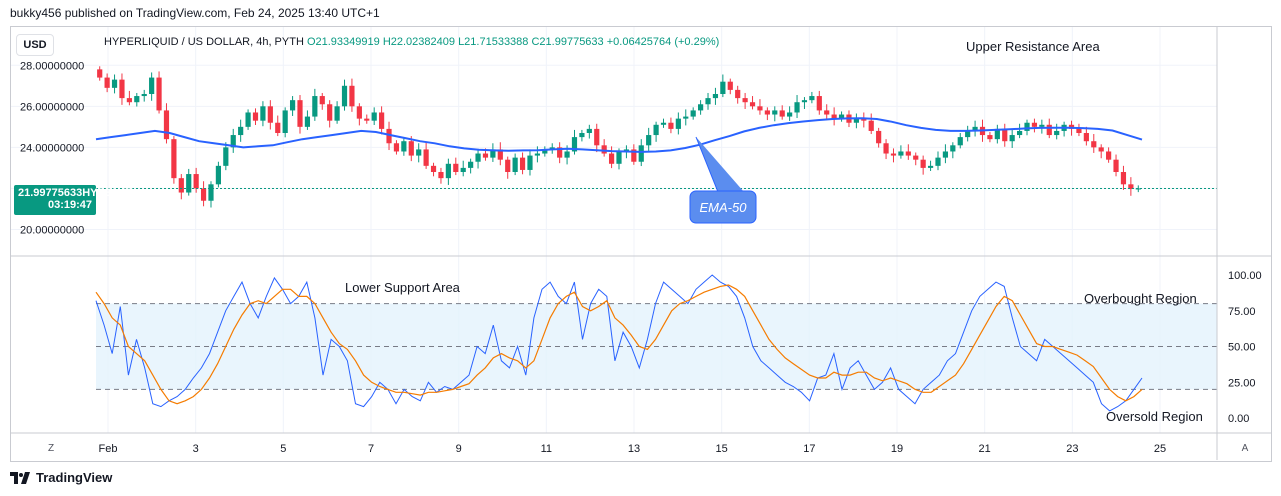 The height and width of the screenshot is (496, 1281). What do you see at coordinates (1245, 448) in the screenshot?
I see `auto-scale-button: A` at bounding box center [1245, 448].